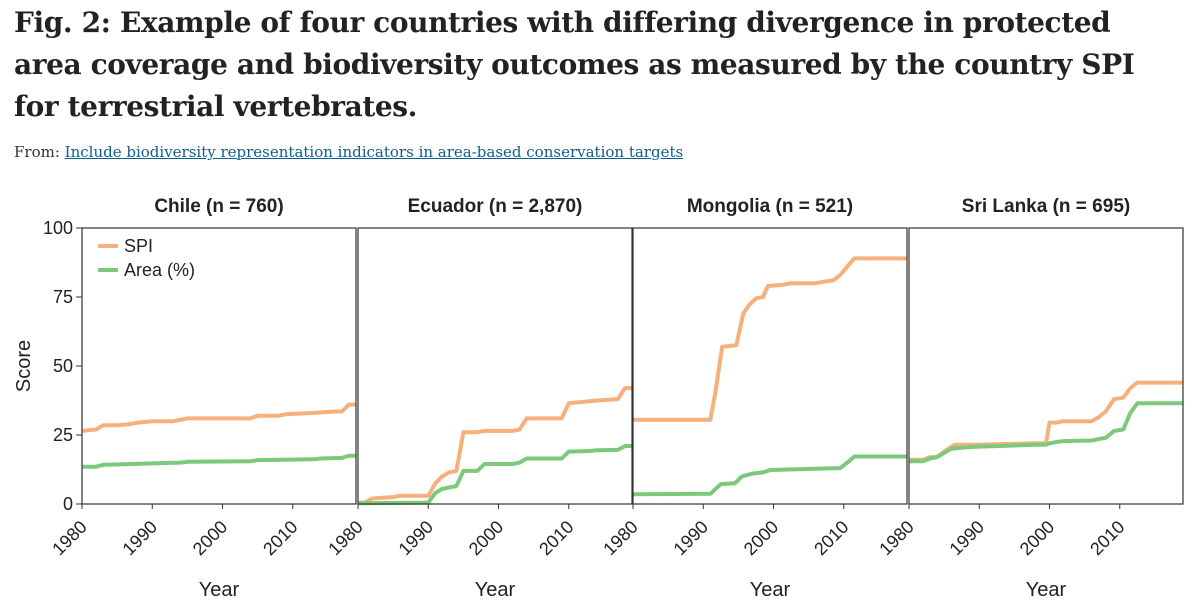  I want to click on y-tick-label: 50, so click(63, 366).